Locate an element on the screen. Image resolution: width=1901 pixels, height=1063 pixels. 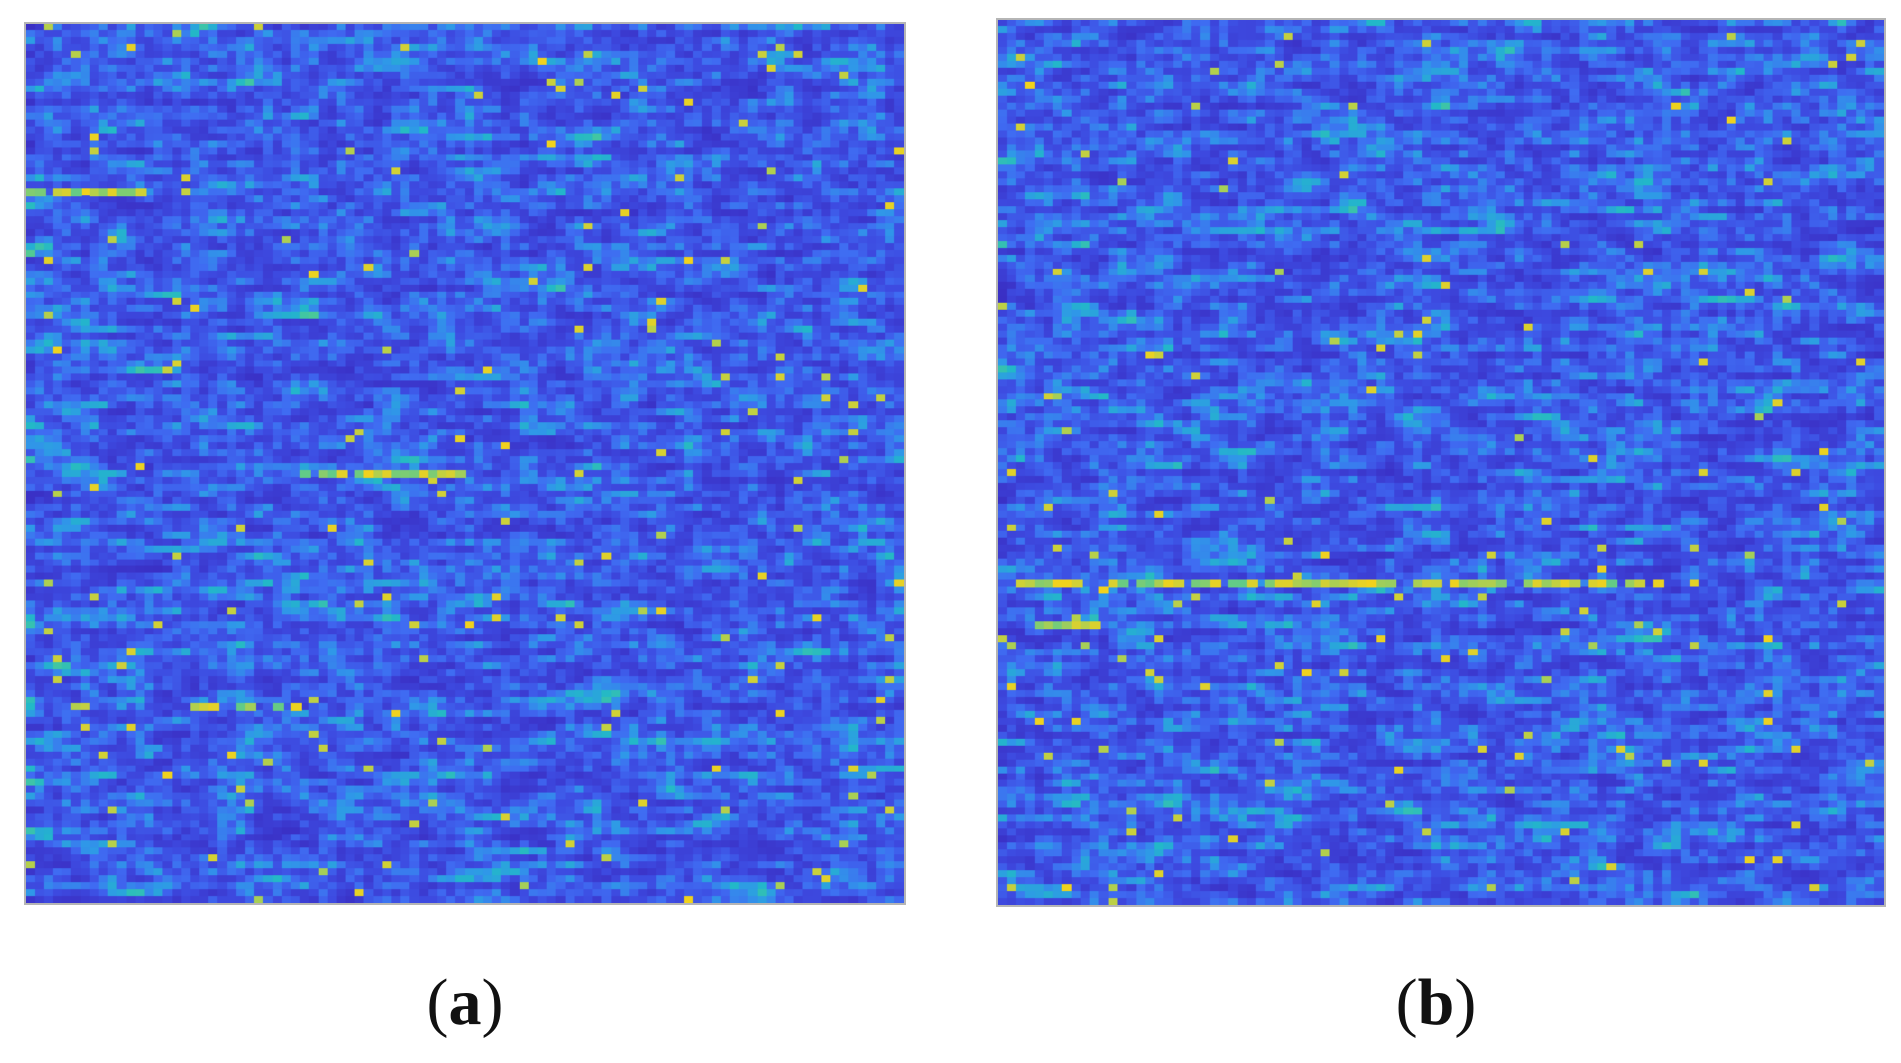
panel-b-caption-letter: b is located at coordinates (1436, 1002).